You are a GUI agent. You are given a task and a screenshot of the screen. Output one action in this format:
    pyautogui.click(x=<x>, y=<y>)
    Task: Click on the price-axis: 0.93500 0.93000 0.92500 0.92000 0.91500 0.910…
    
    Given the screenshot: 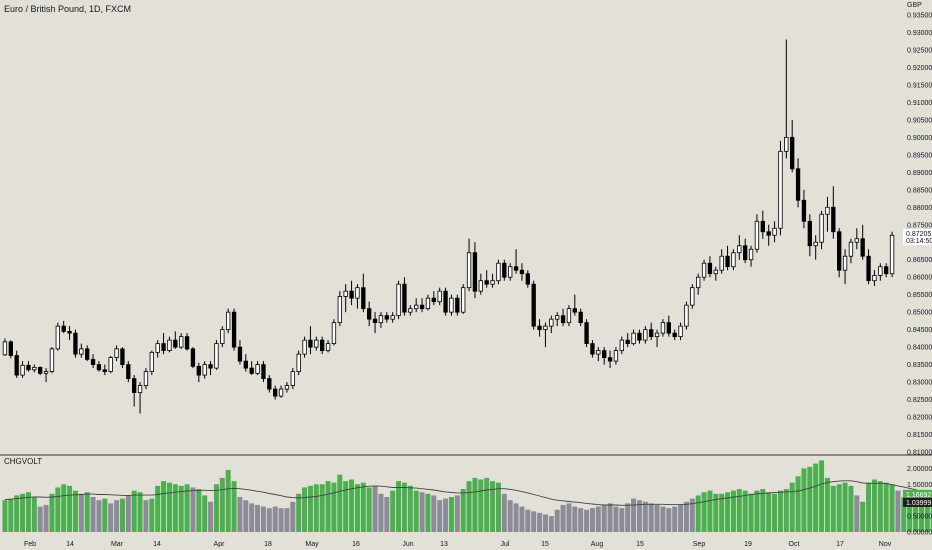 What is the action you would take?
    pyautogui.click(x=919, y=234)
    